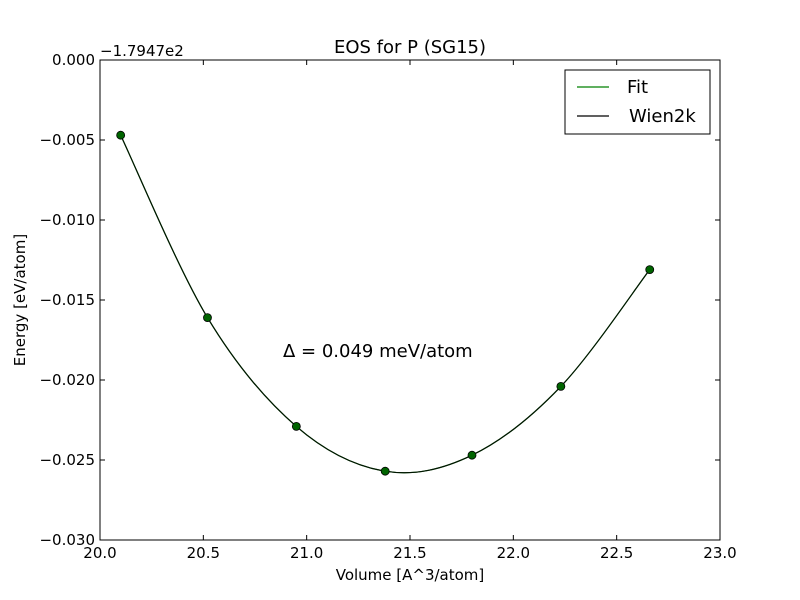 The width and height of the screenshot is (800, 600). Describe the element at coordinates (616, 553) in the screenshot. I see `x-tick-label: 22.5` at that location.